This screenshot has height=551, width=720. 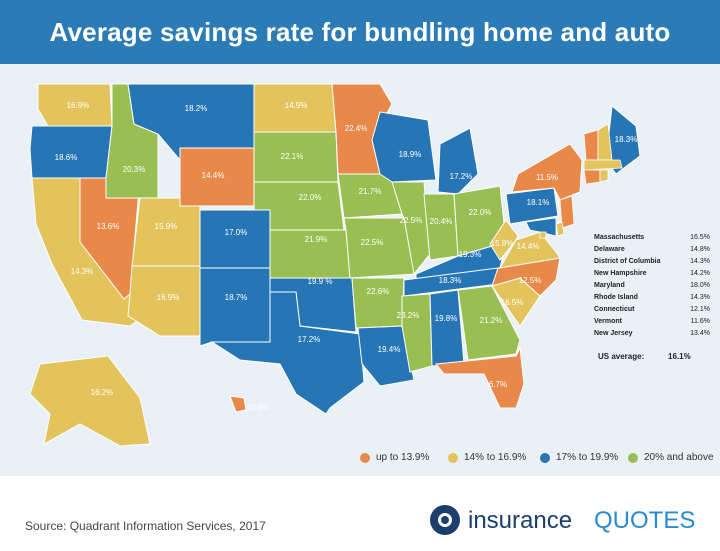 I want to click on state-label-maine: 18.3%, so click(x=626, y=139).